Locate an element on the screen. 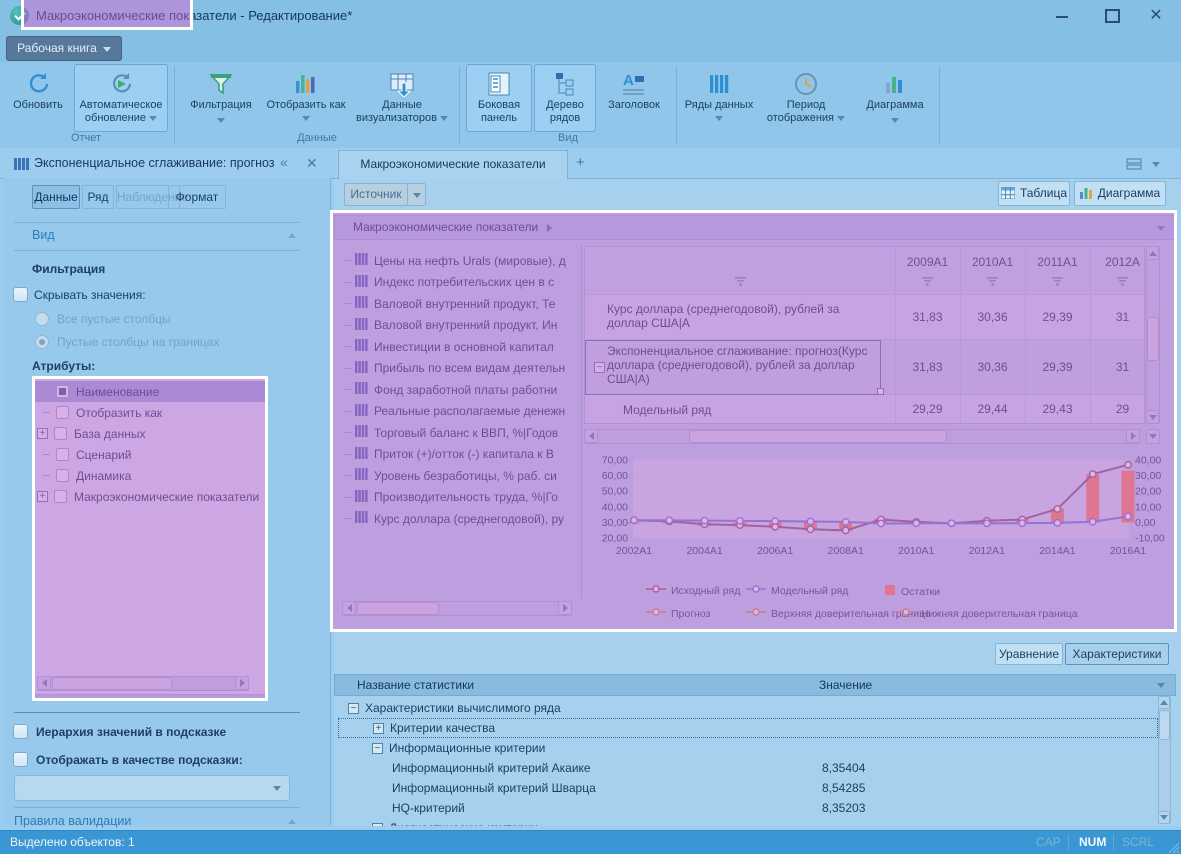  ribbon-data-series-button: Ряды данных is located at coordinates (719, 98).